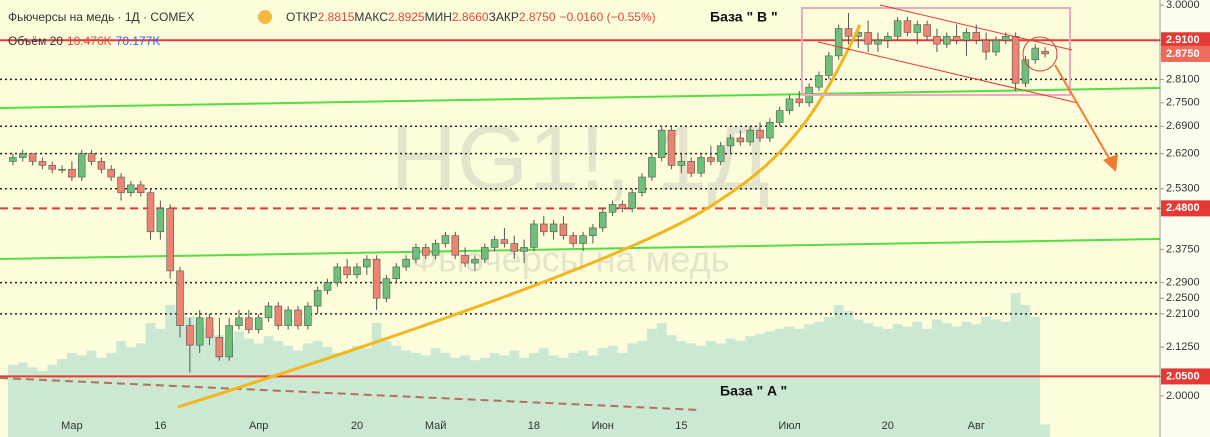 The image size is (1210, 437). What do you see at coordinates (1084, 115) in the screenshot?
I see `arrow` at bounding box center [1084, 115].